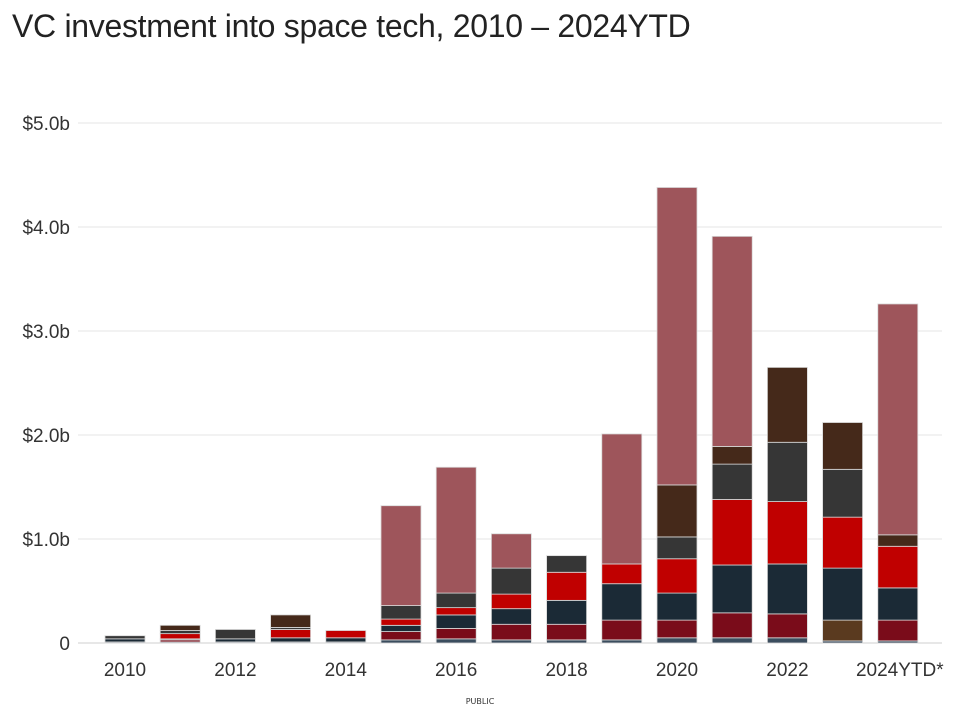 The width and height of the screenshot is (960, 720). Describe the element at coordinates (46, 332) in the screenshot. I see `y-tick-label: $3.0b` at that location.